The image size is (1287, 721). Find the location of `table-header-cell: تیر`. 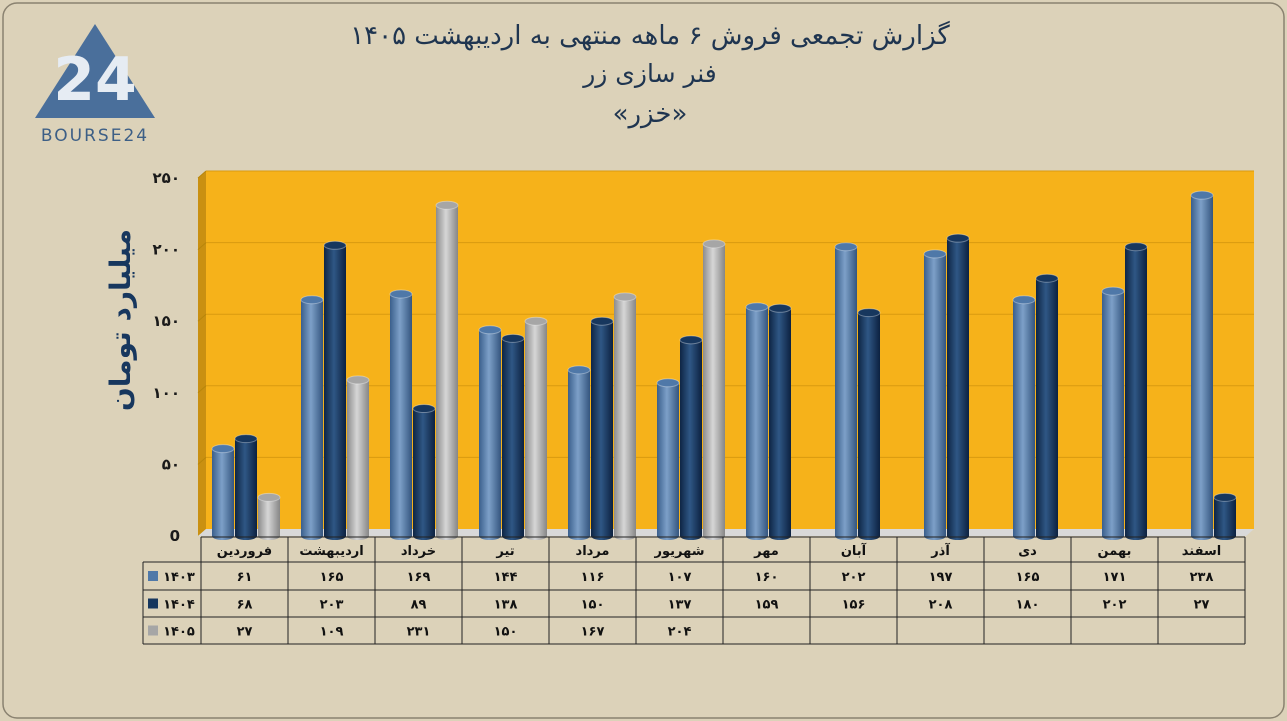

table-header-cell: تیر is located at coordinates (504, 551).